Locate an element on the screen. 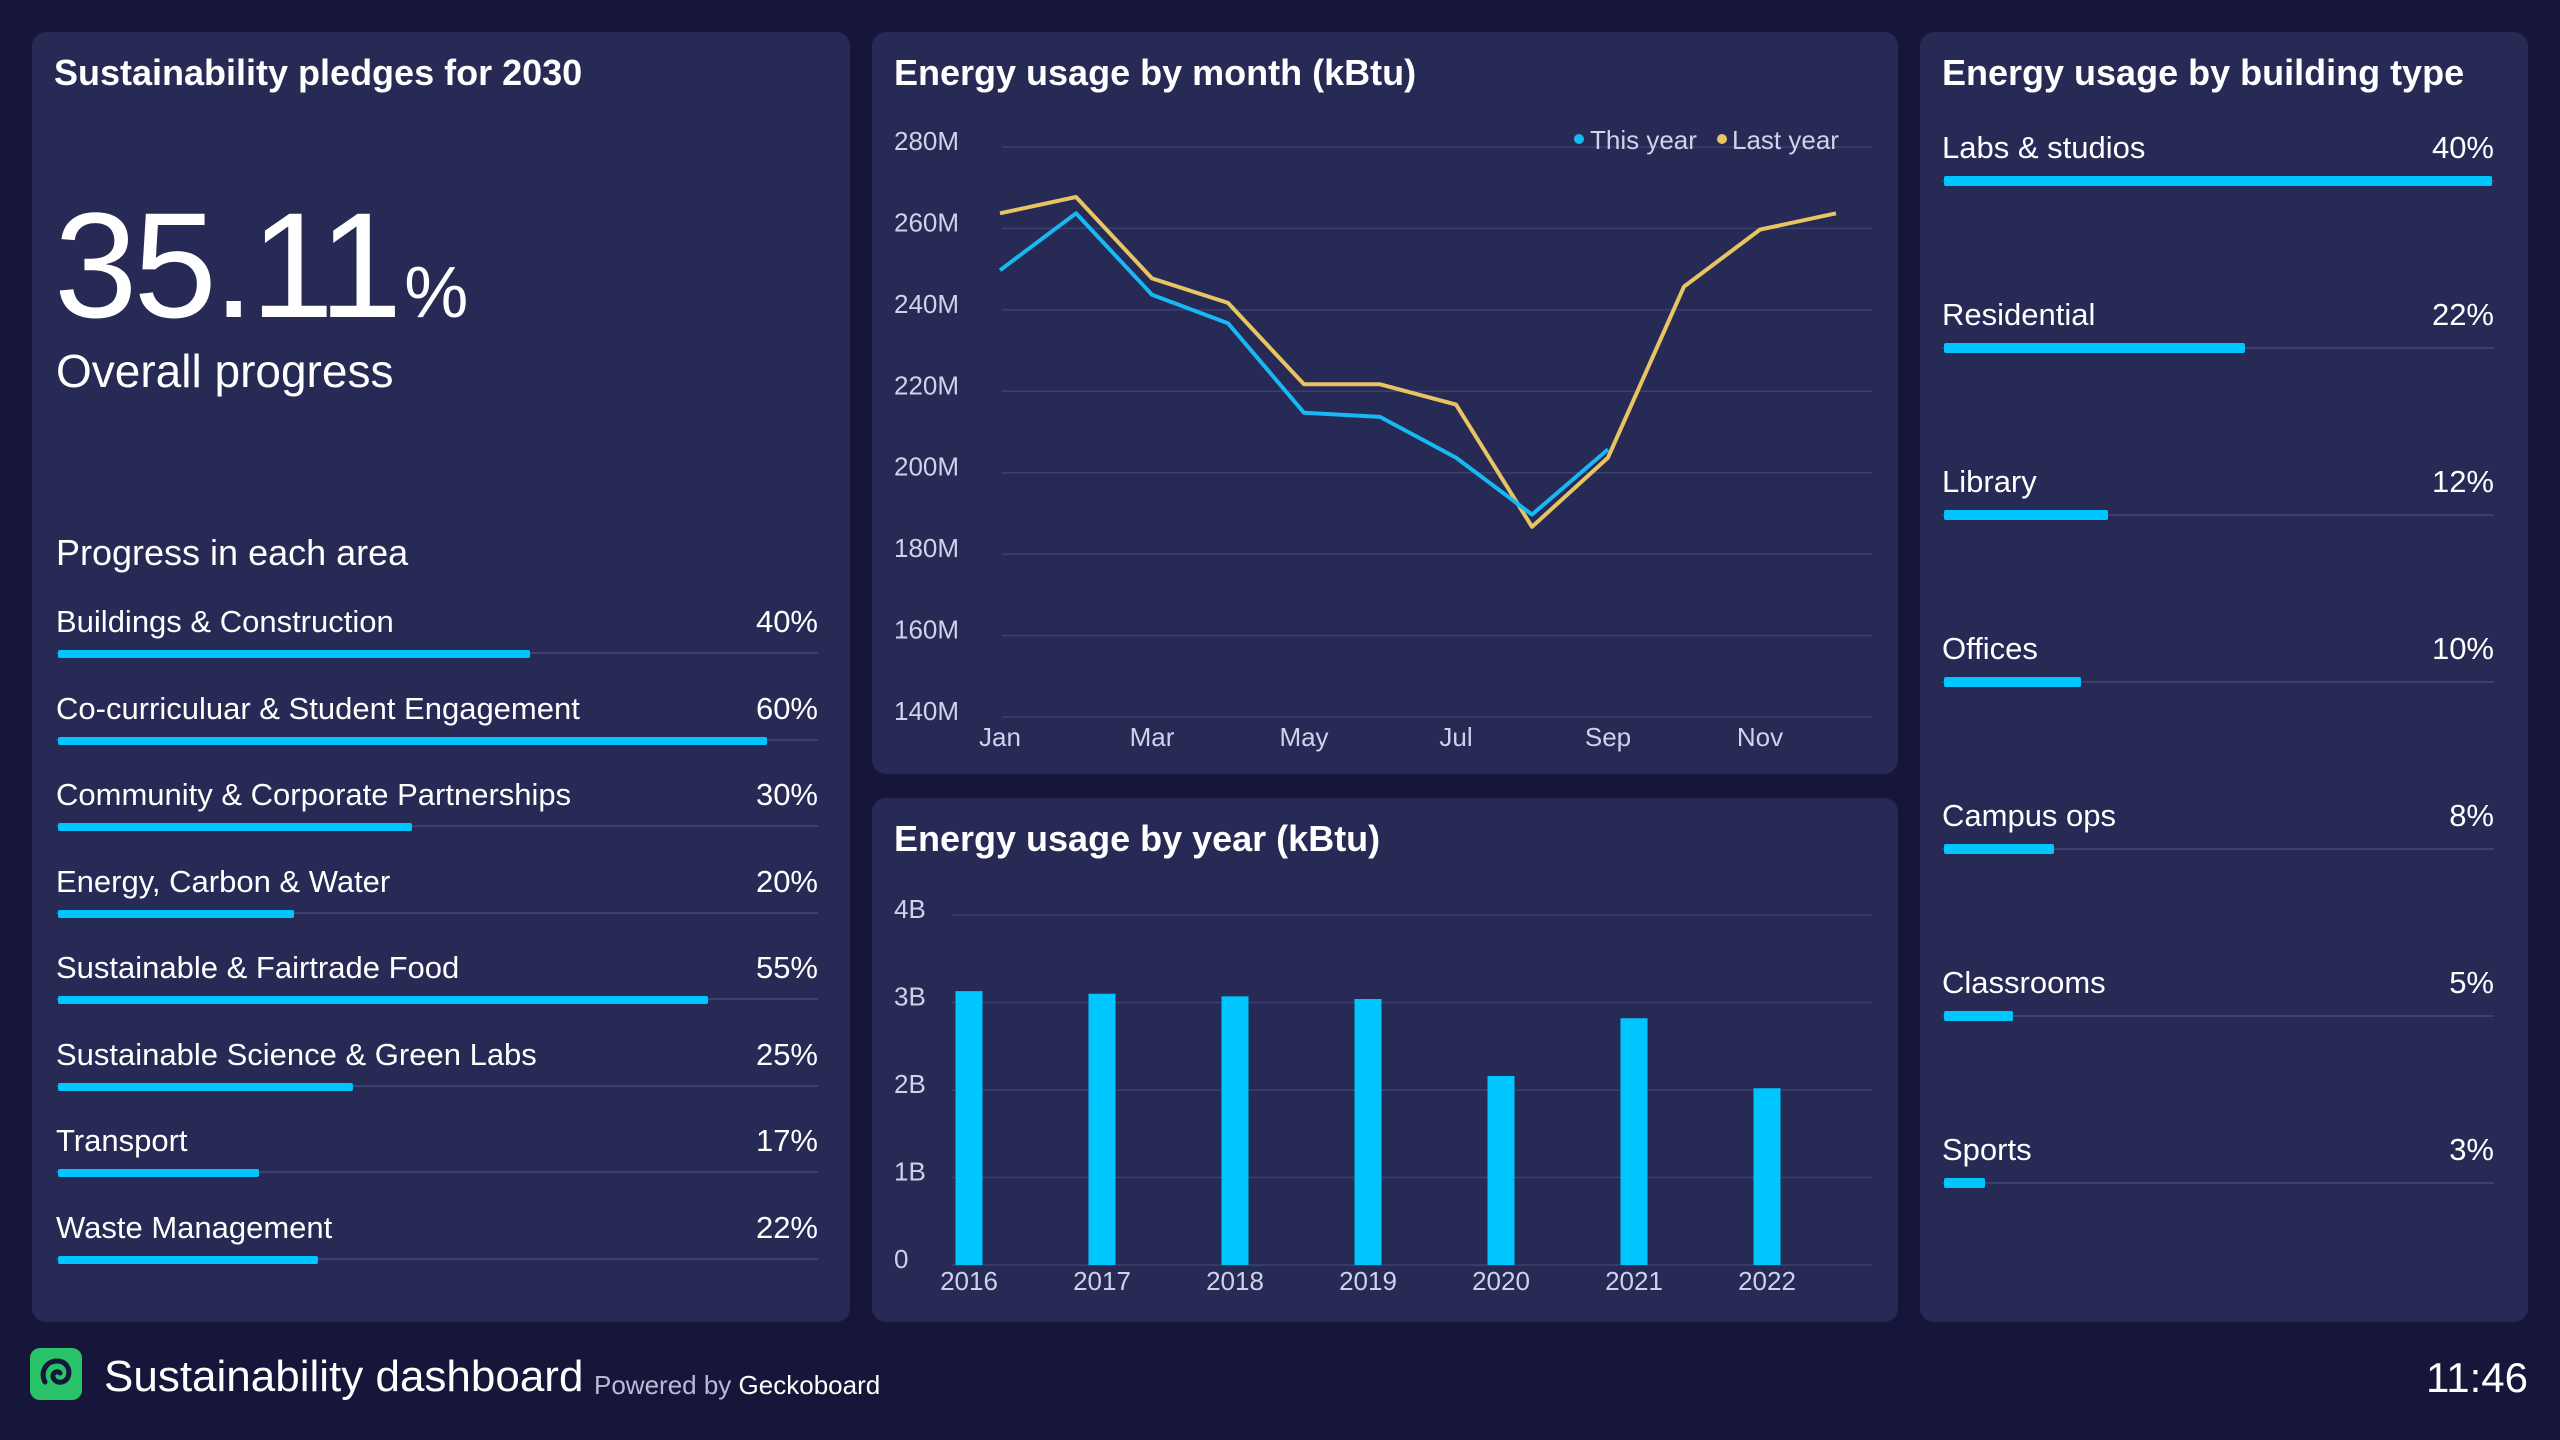 This screenshot has height=1440, width=2560. yearly-x-tick: 2017 is located at coordinates (1102, 1281).